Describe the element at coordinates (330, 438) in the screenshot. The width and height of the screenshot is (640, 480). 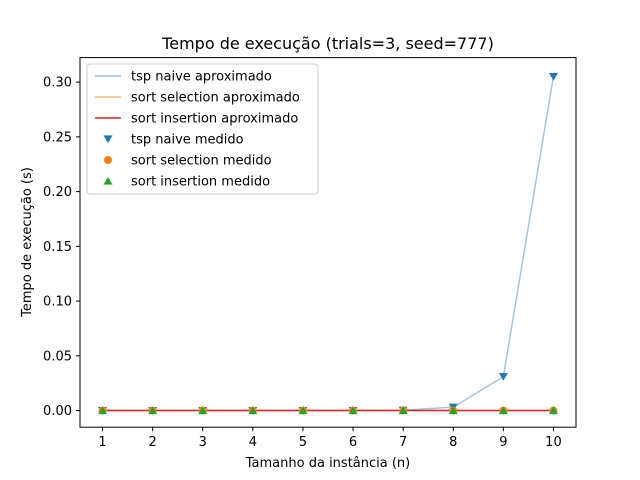
I see `x-axis: 1 2 3 4 5 6 7 8 9 10` at that location.